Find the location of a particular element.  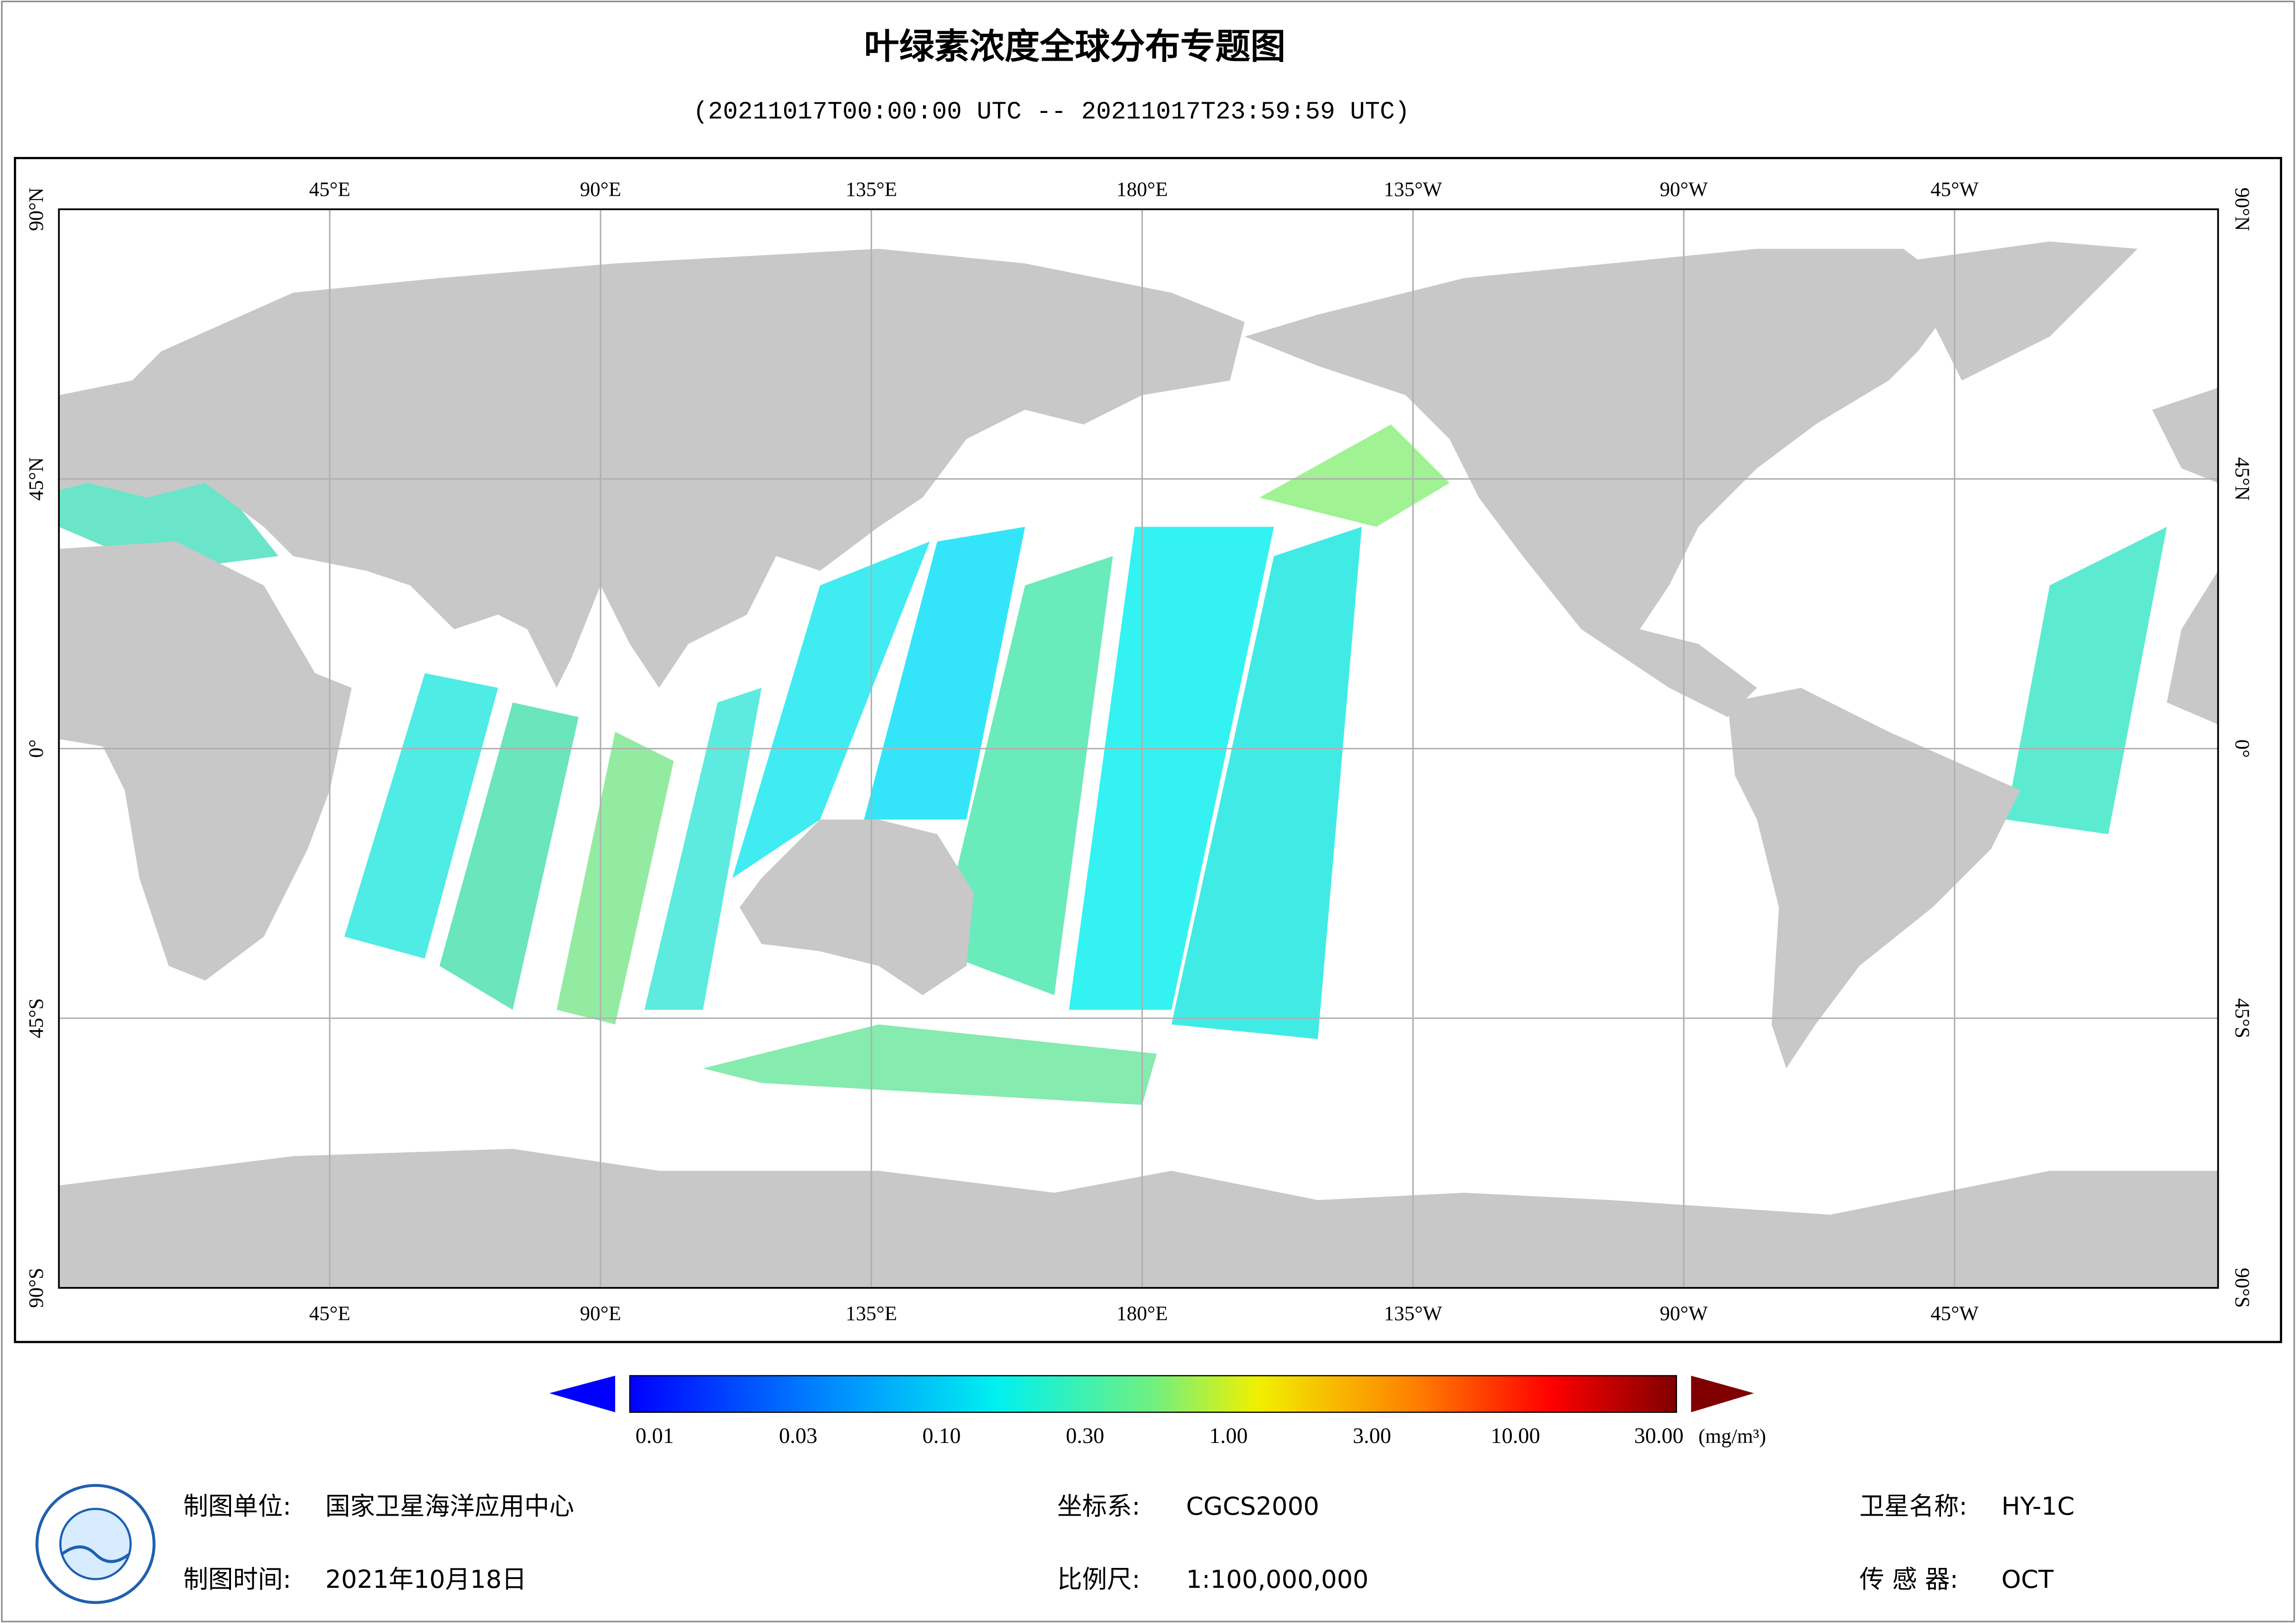

antarctica is located at coordinates (1138, 1218).